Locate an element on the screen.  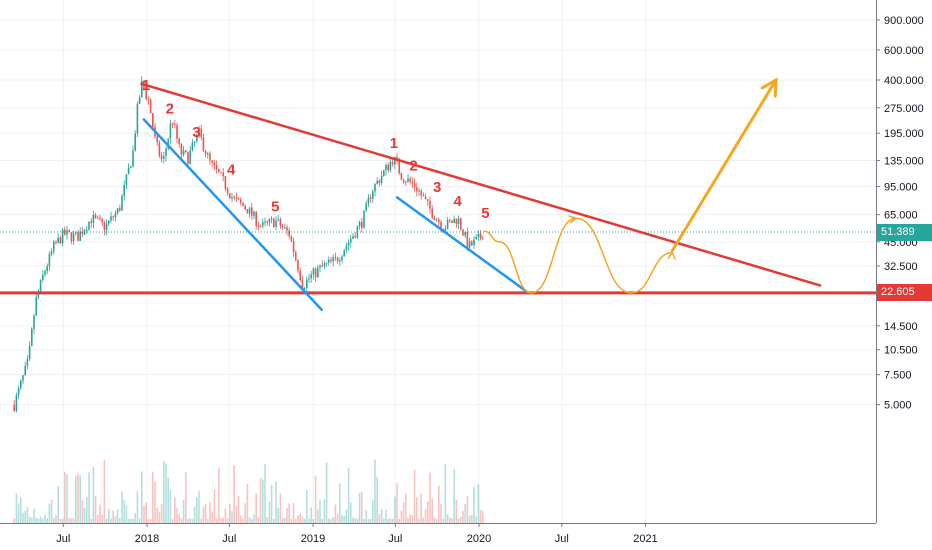
time-axis: Jul 2018 Jul 2019 Jul 2020 Jul 2021 is located at coordinates (438, 534).